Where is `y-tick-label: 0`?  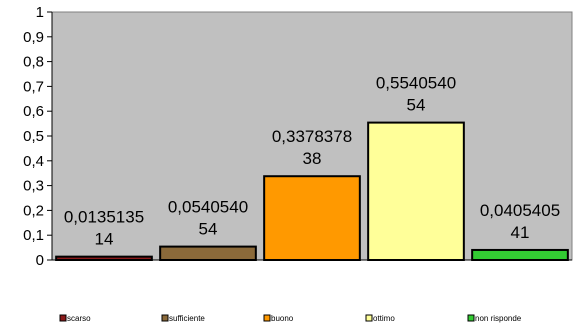
y-tick-label: 0 is located at coordinates (40, 260).